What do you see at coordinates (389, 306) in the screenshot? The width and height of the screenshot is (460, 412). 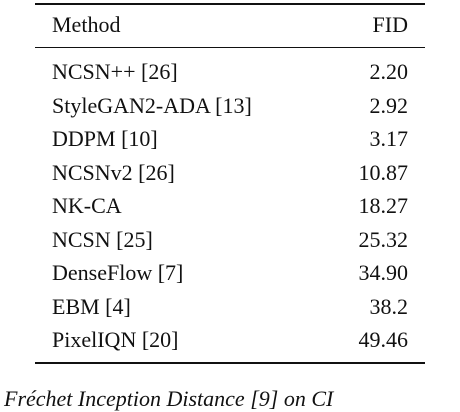 I see `fid-cell: 38.2` at bounding box center [389, 306].